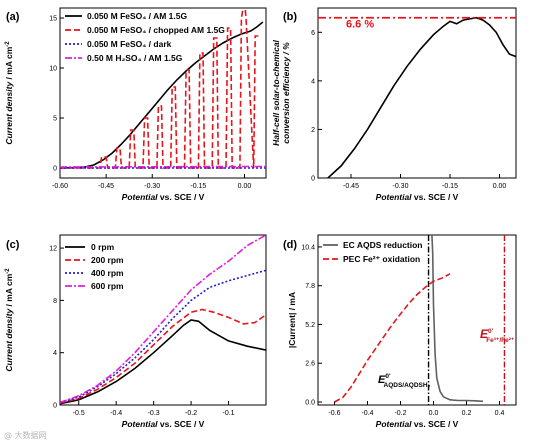 The height and width of the screenshot is (443, 546). I want to click on legend-label: 0.050 M FeSO₄ / AM 1.5G, so click(137, 16).